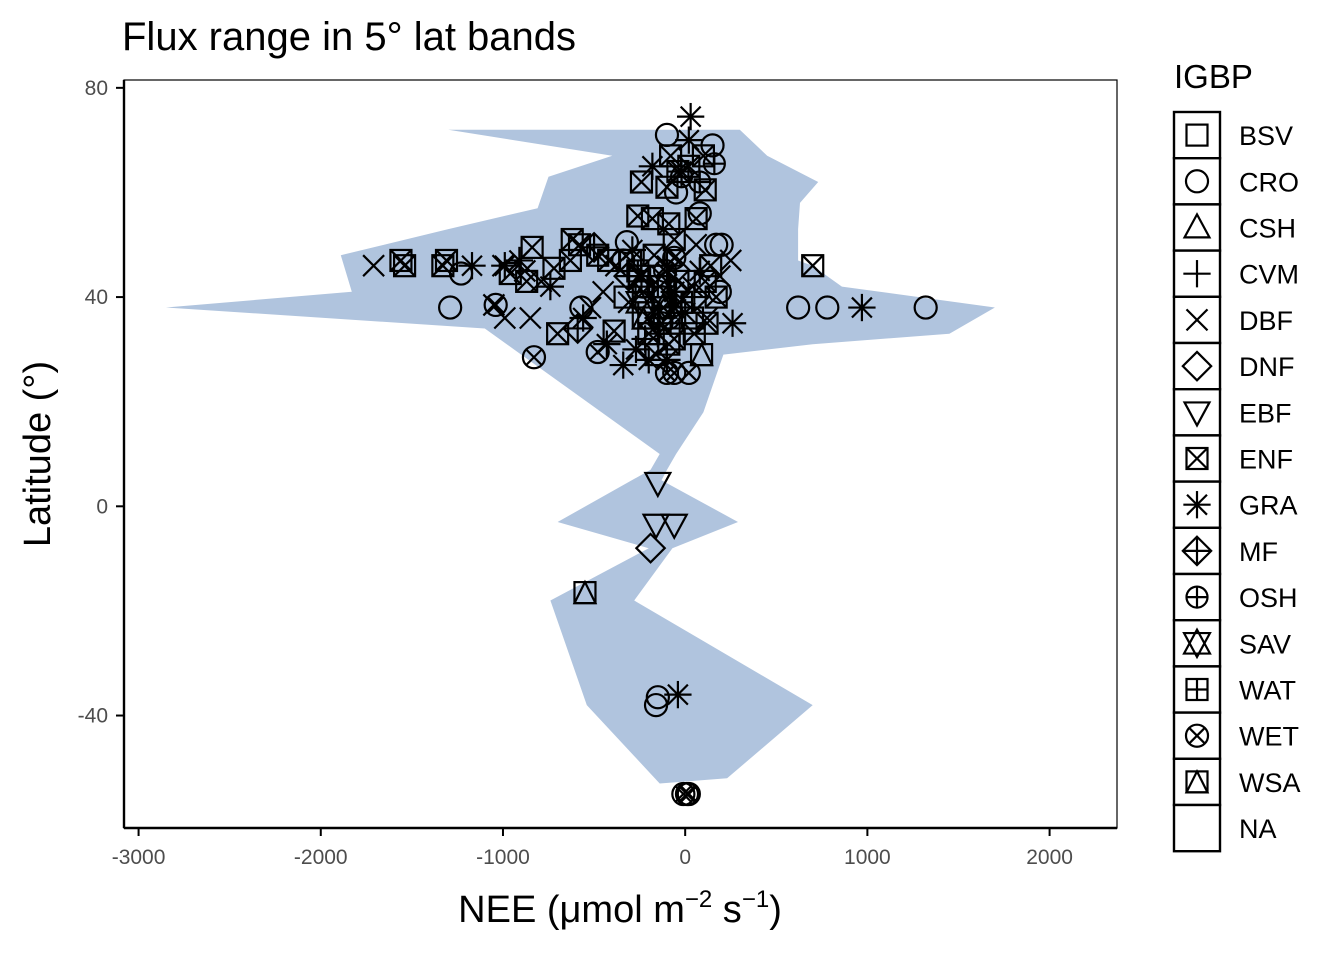  What do you see at coordinates (1234, 227) in the screenshot?
I see `legend-item-csh: CSH` at bounding box center [1234, 227].